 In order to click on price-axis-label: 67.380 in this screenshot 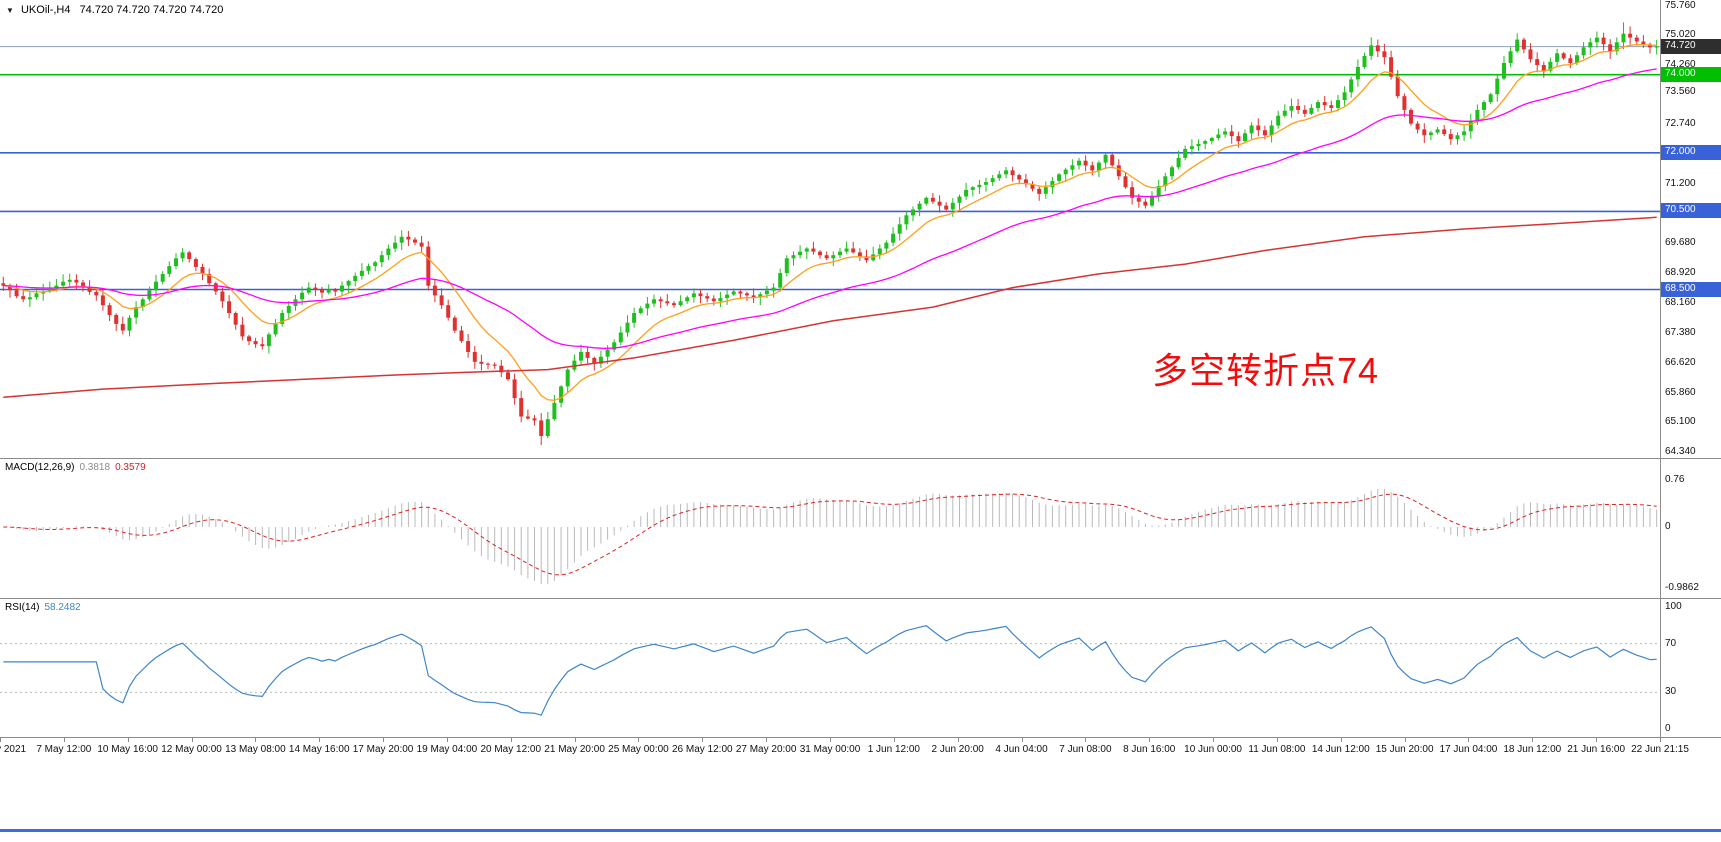, I will do `click(1680, 333)`.